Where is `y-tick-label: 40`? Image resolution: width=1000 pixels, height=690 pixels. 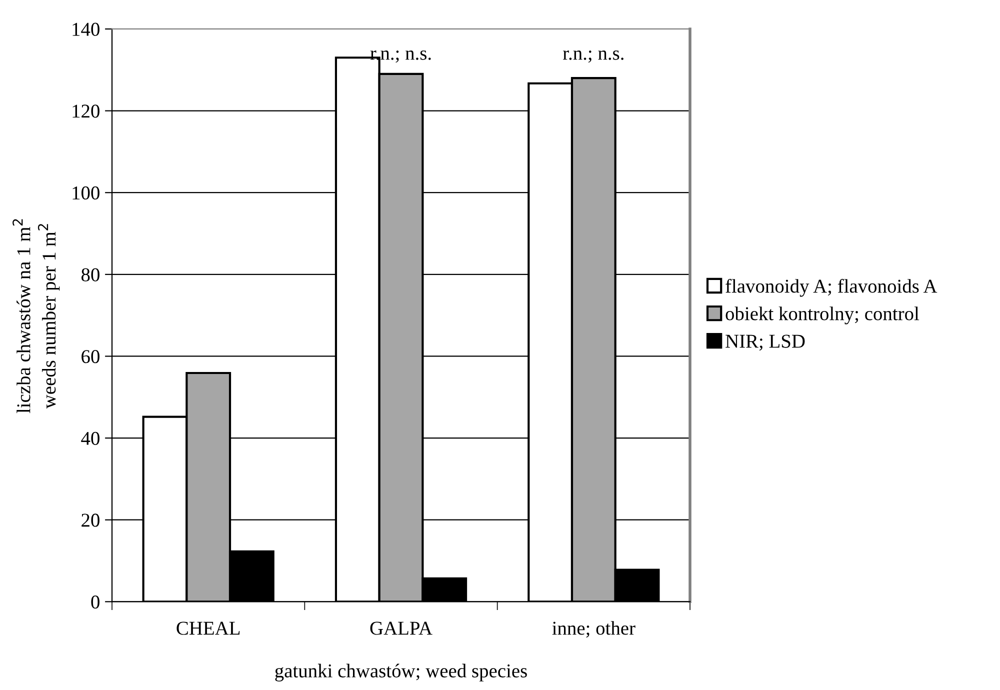 y-tick-label: 40 is located at coordinates (90, 438).